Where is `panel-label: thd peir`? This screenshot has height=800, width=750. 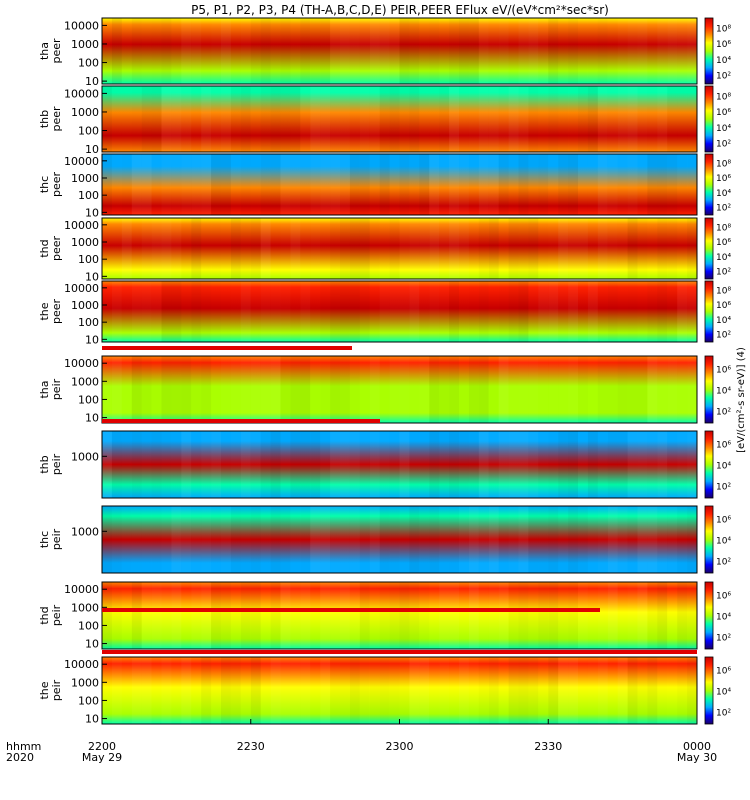 panel-label: thd peir is located at coordinates (50, 615).